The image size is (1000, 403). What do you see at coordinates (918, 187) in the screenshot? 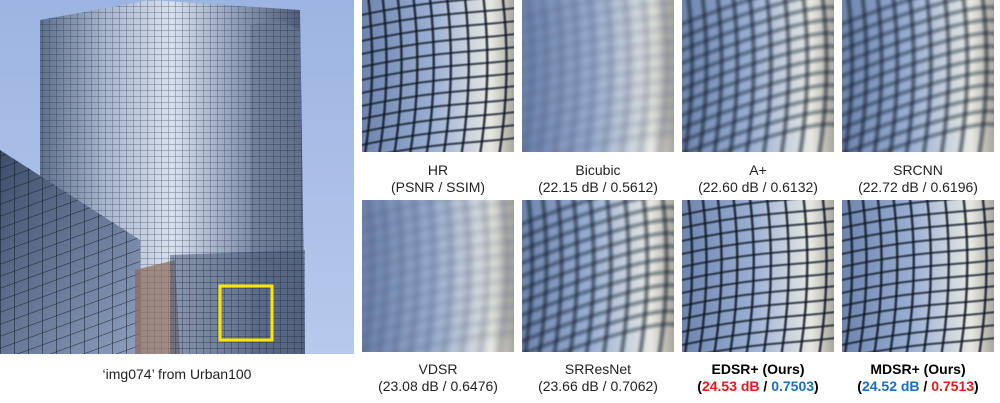
I see `method-metric: (22.72 dB / 0.6196)` at bounding box center [918, 187].